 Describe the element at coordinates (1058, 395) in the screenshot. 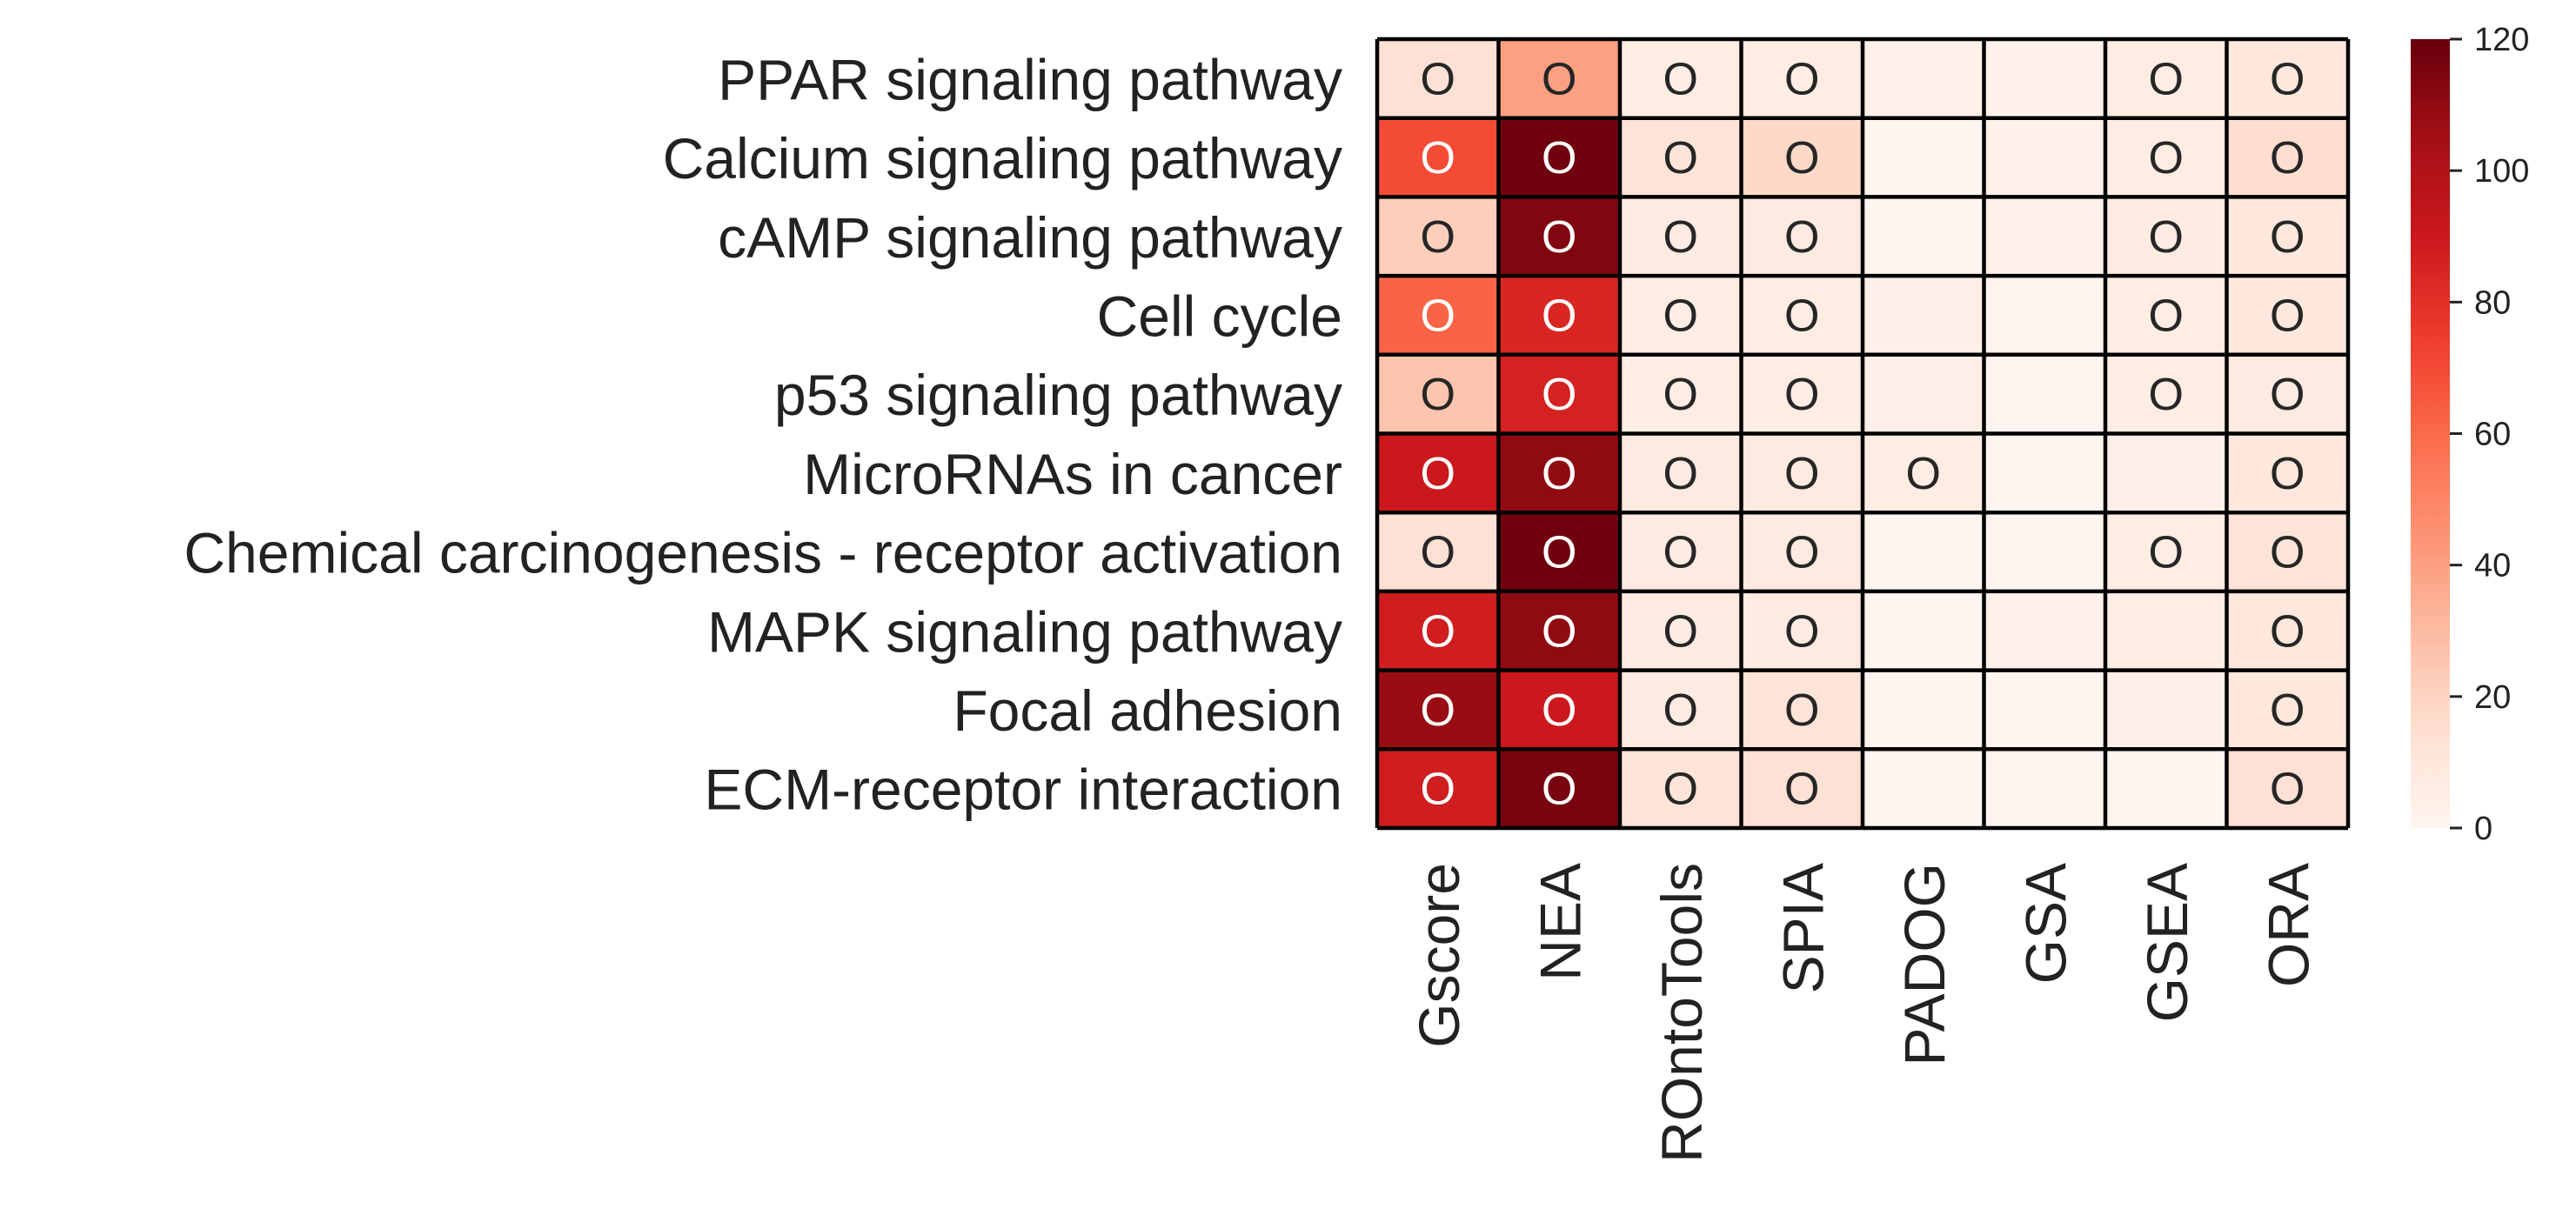

I see `row-label: p53 signaling pathway` at that location.